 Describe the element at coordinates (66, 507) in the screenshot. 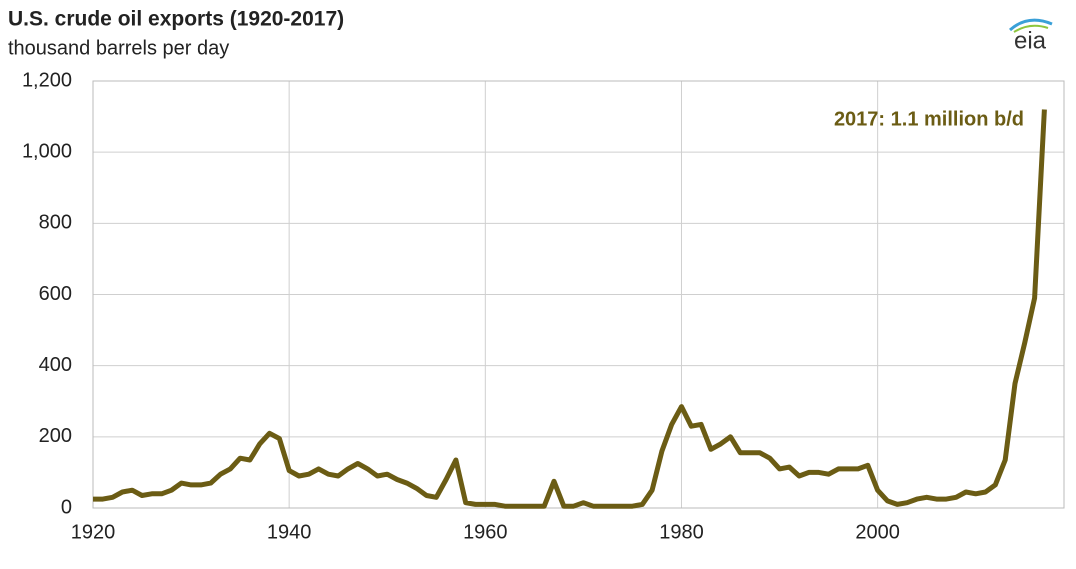

I see `y-tick-label: 0` at that location.